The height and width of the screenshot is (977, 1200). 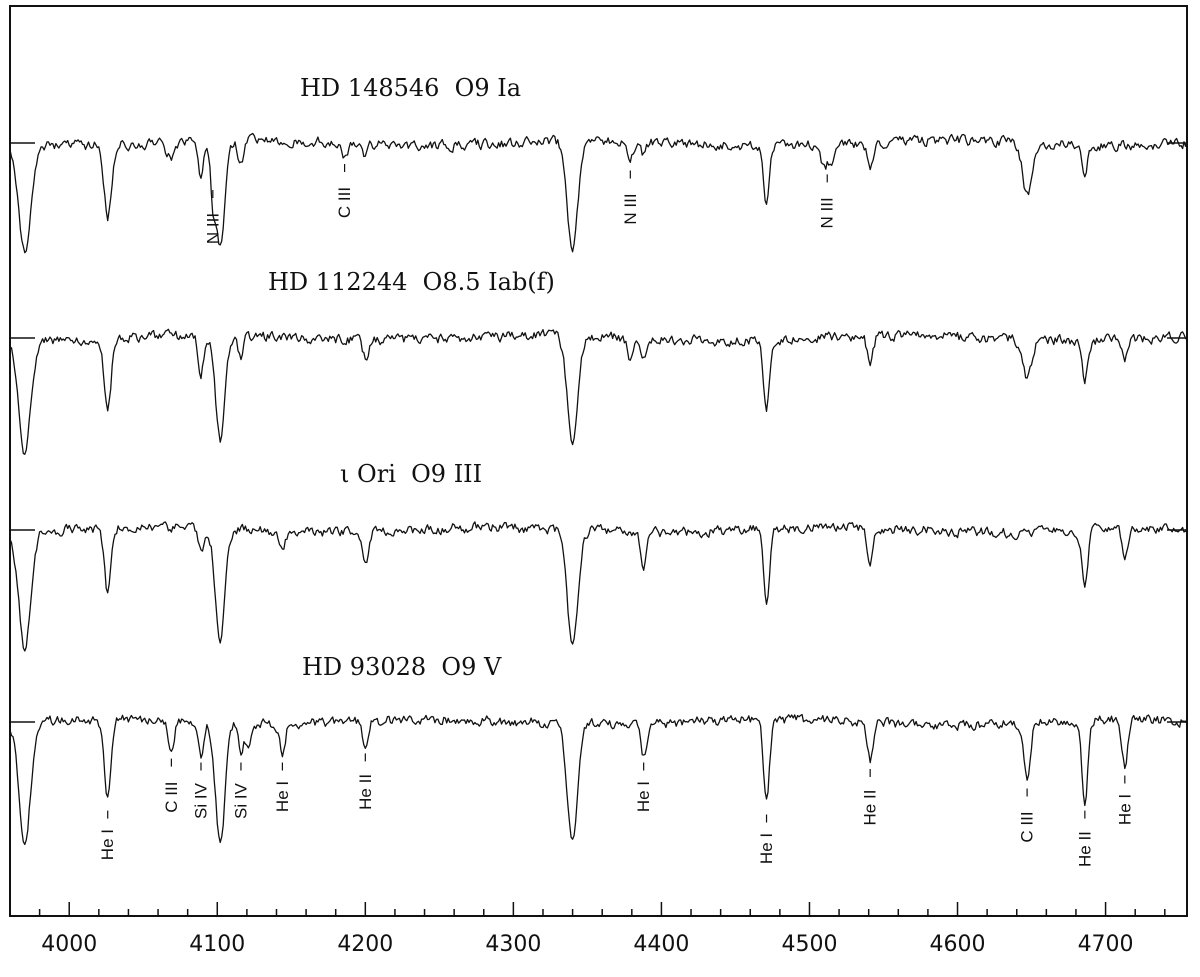 What do you see at coordinates (217, 944) in the screenshot?
I see `x-tick-label: 4100` at bounding box center [217, 944].